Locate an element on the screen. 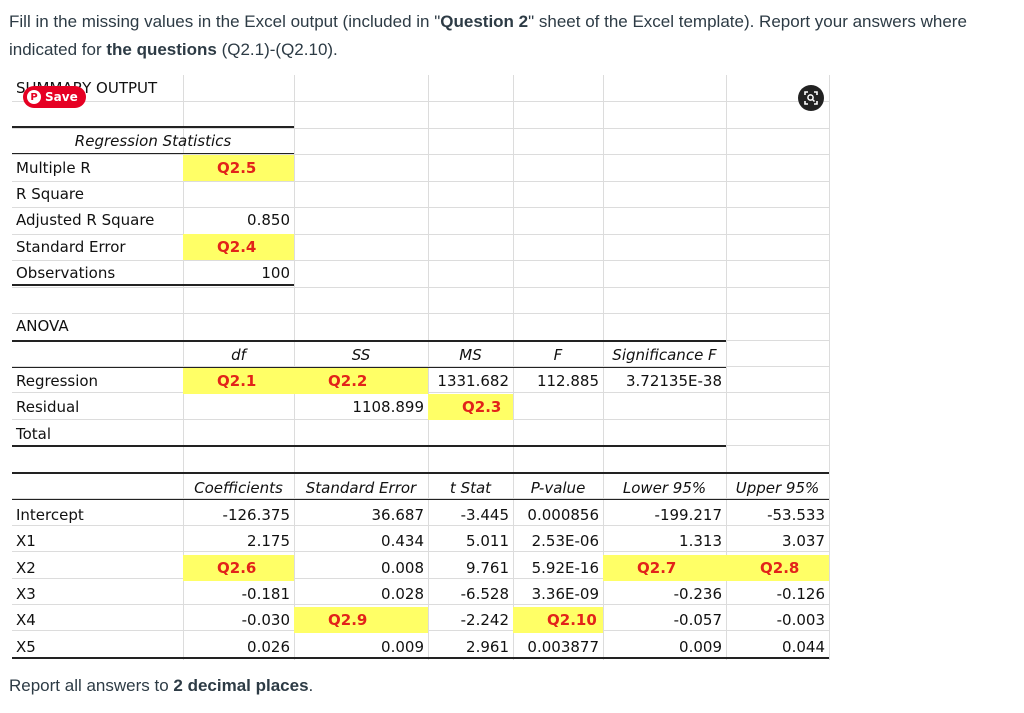 The image size is (1024, 713). coef-row-label: Intercept is located at coordinates (50, 515).